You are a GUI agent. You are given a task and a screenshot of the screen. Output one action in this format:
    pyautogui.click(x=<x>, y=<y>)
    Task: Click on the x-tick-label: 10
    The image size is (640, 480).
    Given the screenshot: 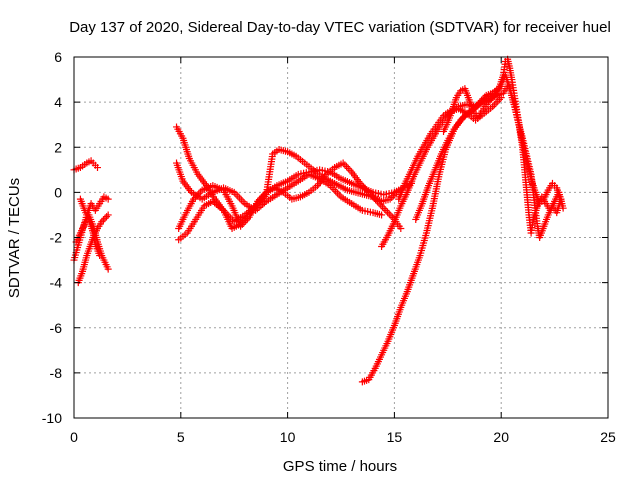 What is the action you would take?
    pyautogui.click(x=288, y=437)
    